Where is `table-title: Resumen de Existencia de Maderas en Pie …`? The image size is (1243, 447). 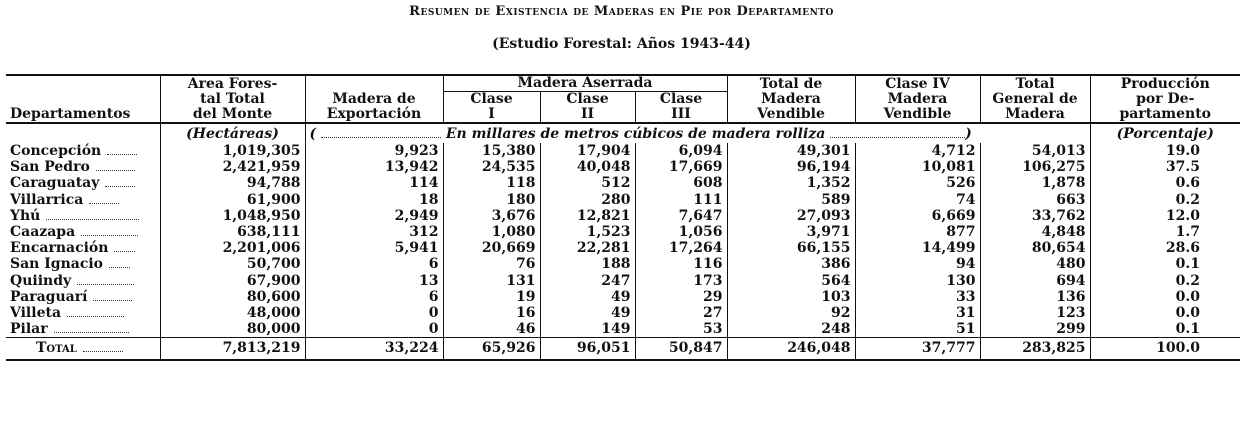
table-title: Resumen de Existencia de Maderas en Pie … is located at coordinates (621, 11).